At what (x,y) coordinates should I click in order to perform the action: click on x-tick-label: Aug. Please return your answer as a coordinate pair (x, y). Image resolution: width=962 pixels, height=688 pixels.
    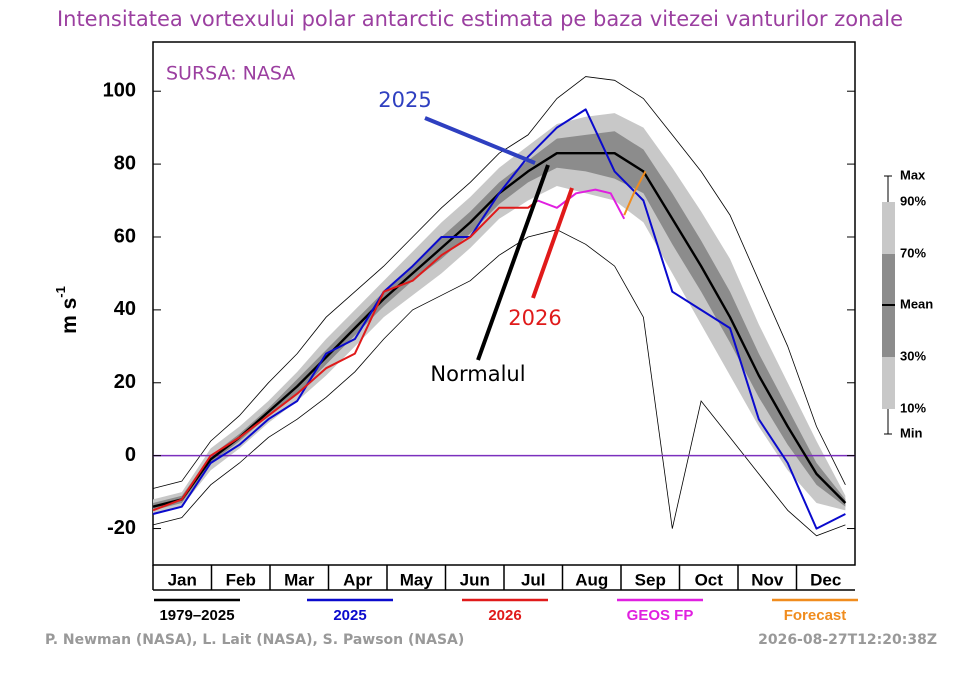
    Looking at the image, I should click on (591, 579).